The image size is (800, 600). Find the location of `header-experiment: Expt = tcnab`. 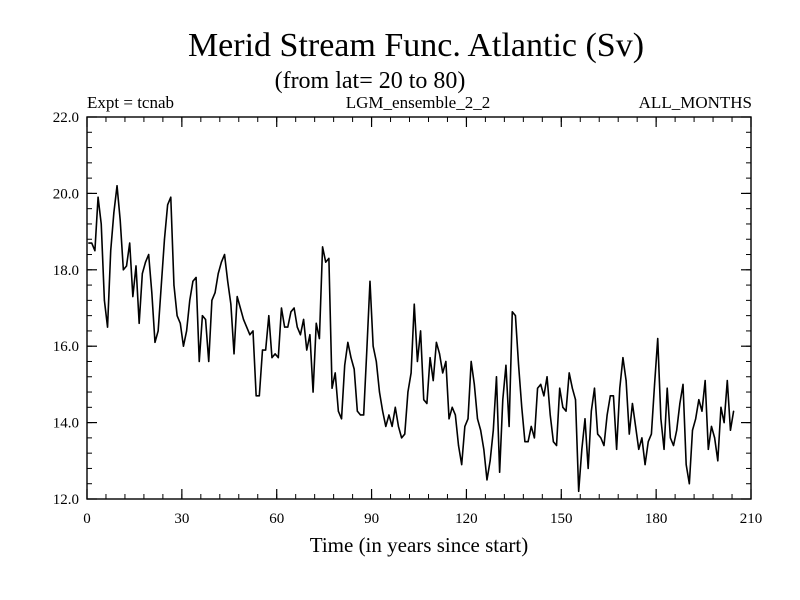

header-experiment: Expt = tcnab is located at coordinates (130, 102).